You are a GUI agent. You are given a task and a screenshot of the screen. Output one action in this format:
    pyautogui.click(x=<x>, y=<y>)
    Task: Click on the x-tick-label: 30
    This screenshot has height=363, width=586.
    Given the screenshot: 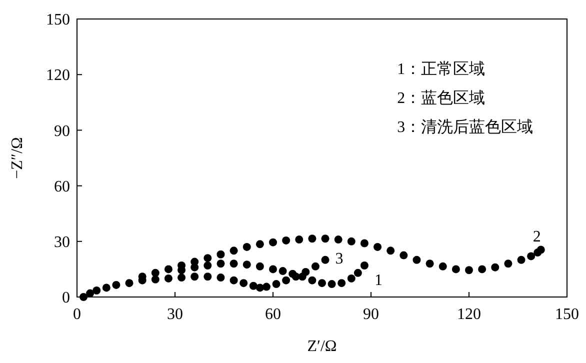 What is the action you would take?
    pyautogui.click(x=175, y=314)
    